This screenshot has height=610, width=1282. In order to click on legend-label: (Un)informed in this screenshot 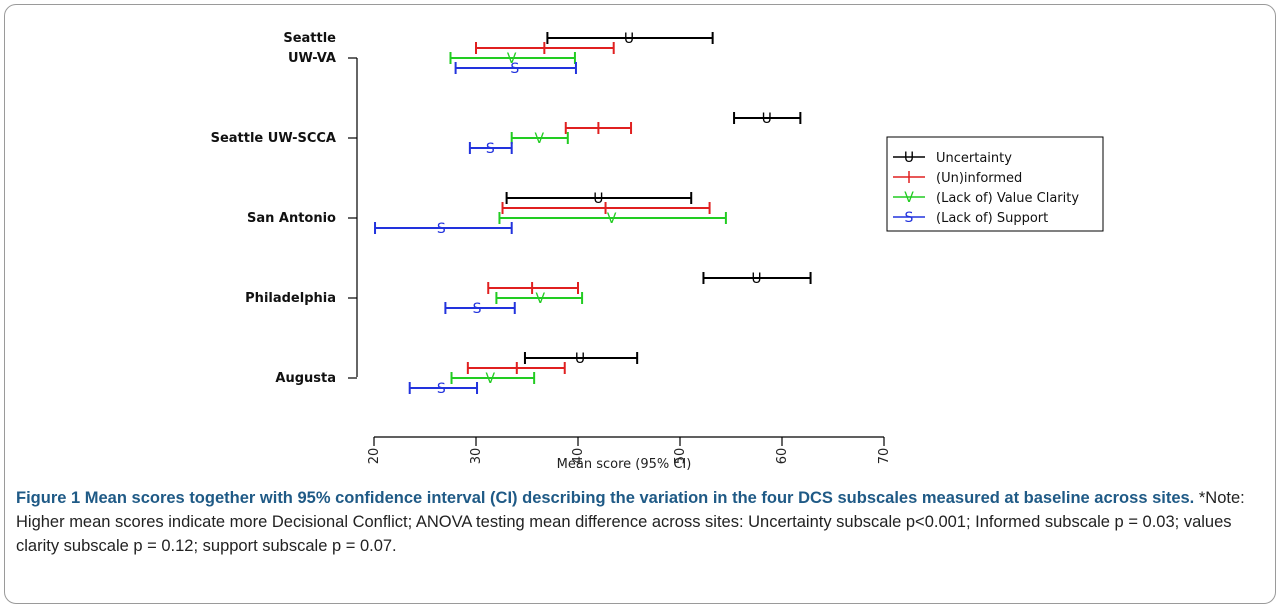, I will do `click(979, 178)`.